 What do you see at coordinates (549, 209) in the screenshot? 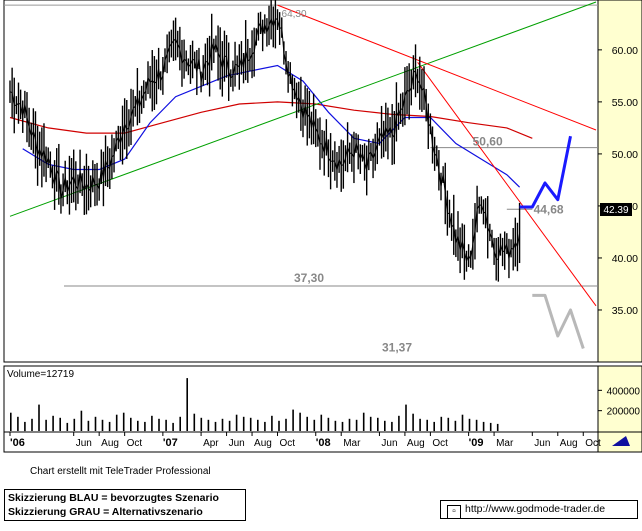
I see `annotation-target: 44,68` at bounding box center [549, 209].